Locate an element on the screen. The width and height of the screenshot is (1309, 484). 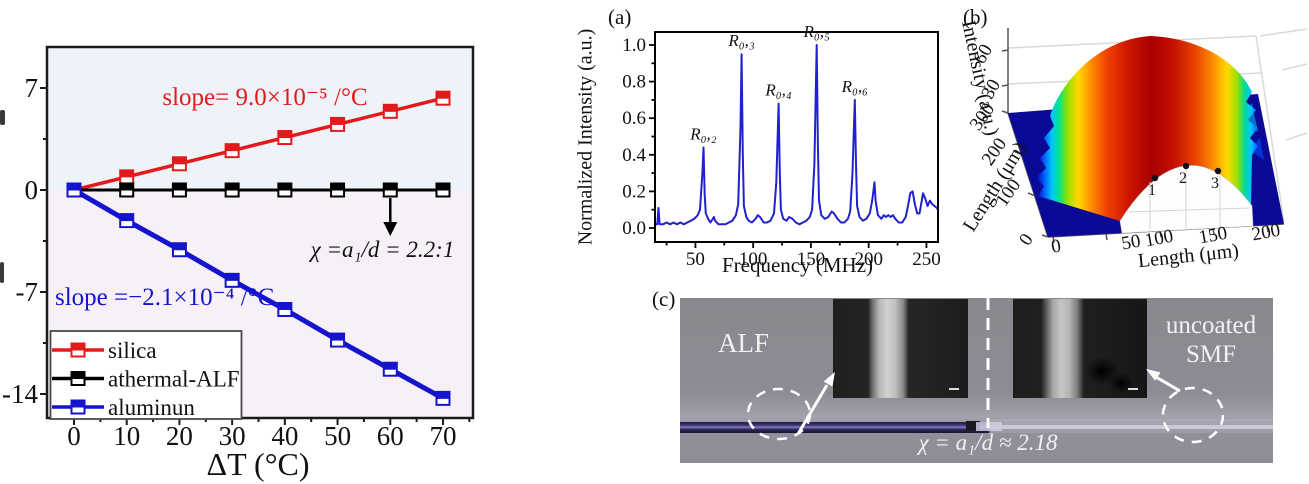
uncoated-smf-label: uncoated SMF is located at coordinates (1211, 341).